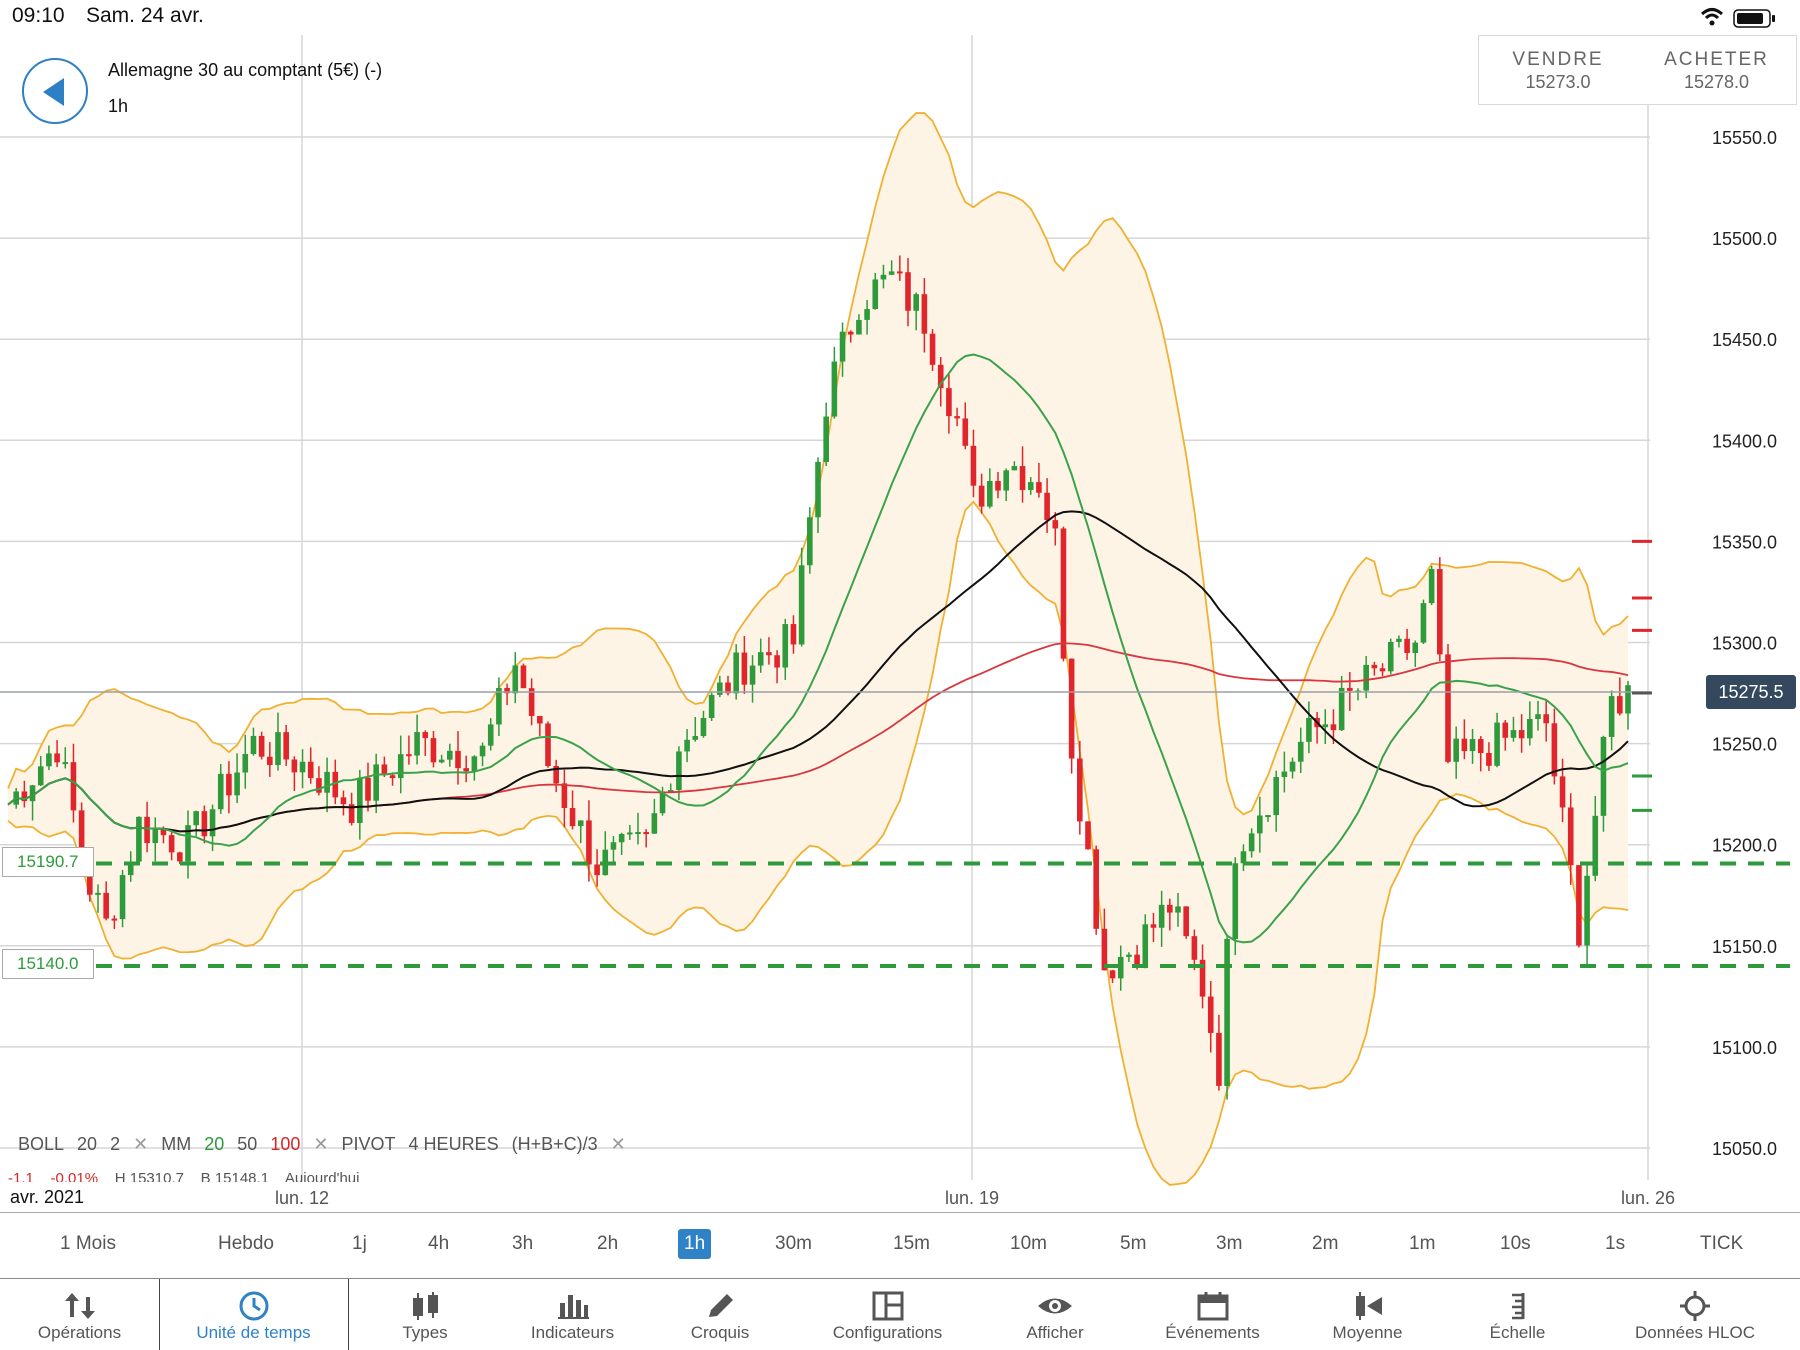  What do you see at coordinates (695, 1244) in the screenshot?
I see `timeframe-1h: 1h` at bounding box center [695, 1244].